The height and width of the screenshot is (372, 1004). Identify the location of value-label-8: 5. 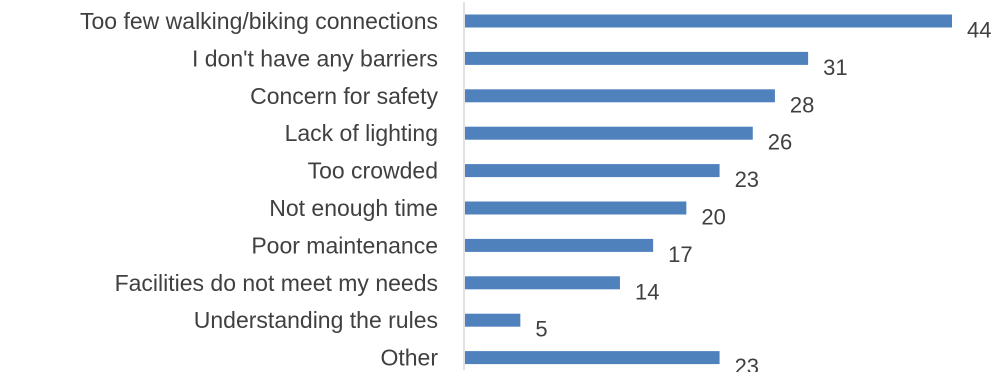
(541, 329).